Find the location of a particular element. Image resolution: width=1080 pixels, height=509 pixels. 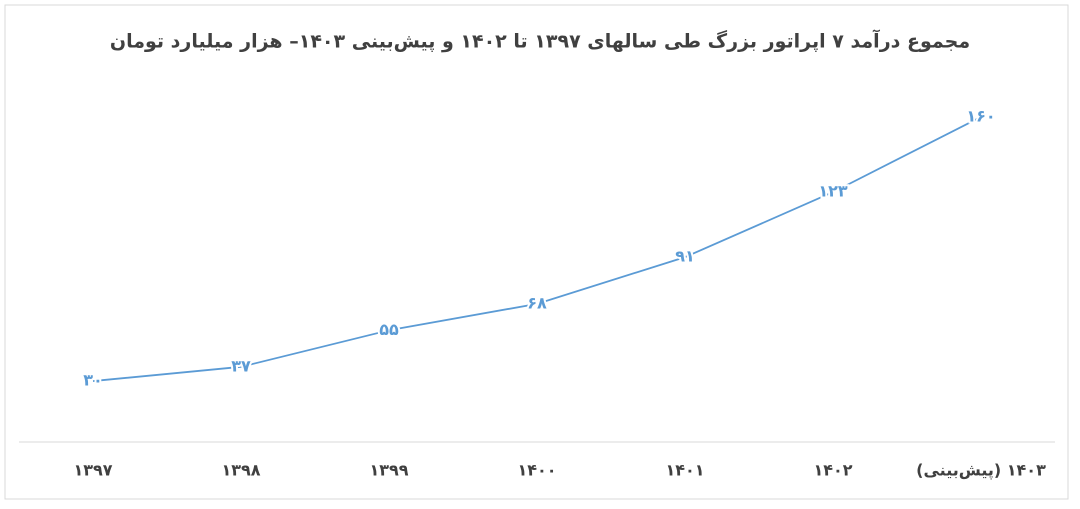

data-label: ۵۵ is located at coordinates (389, 329).